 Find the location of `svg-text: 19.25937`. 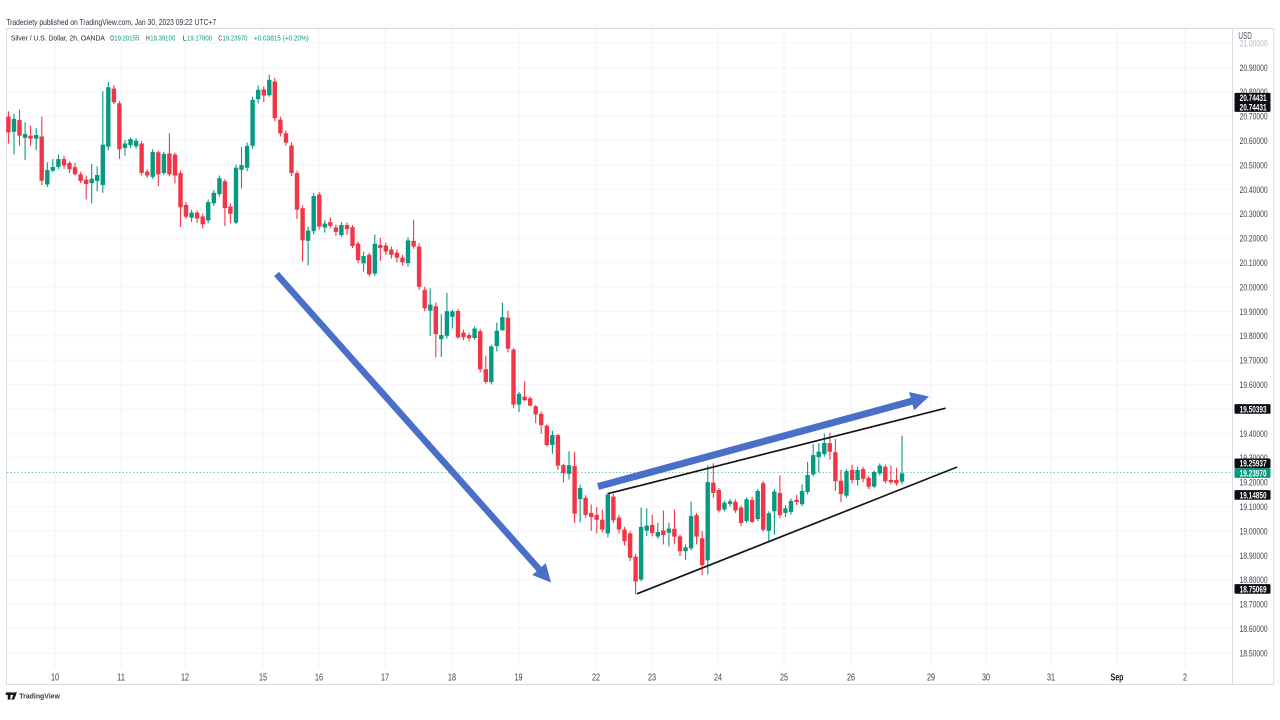

svg-text: 19.25937 is located at coordinates (1253, 464).